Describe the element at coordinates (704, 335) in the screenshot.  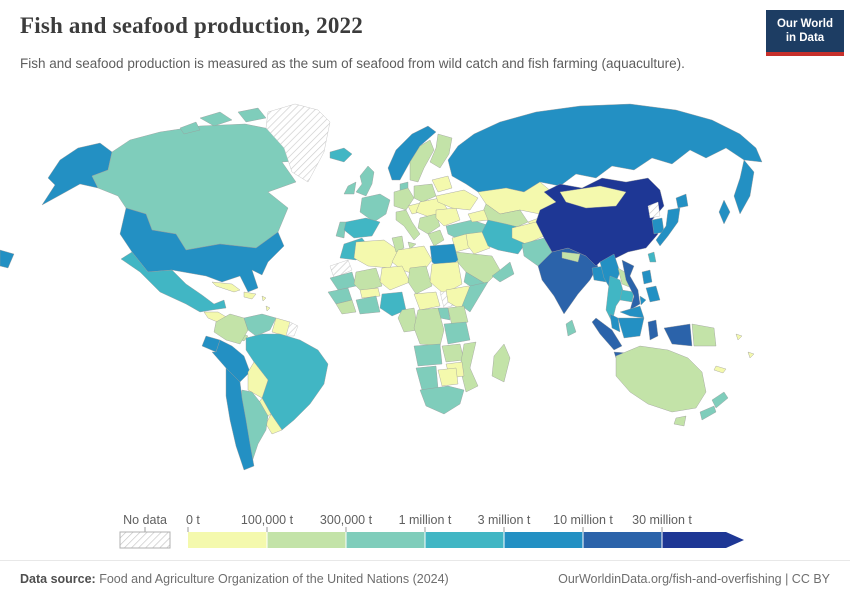
I see `country-papua-new-guinea` at that location.